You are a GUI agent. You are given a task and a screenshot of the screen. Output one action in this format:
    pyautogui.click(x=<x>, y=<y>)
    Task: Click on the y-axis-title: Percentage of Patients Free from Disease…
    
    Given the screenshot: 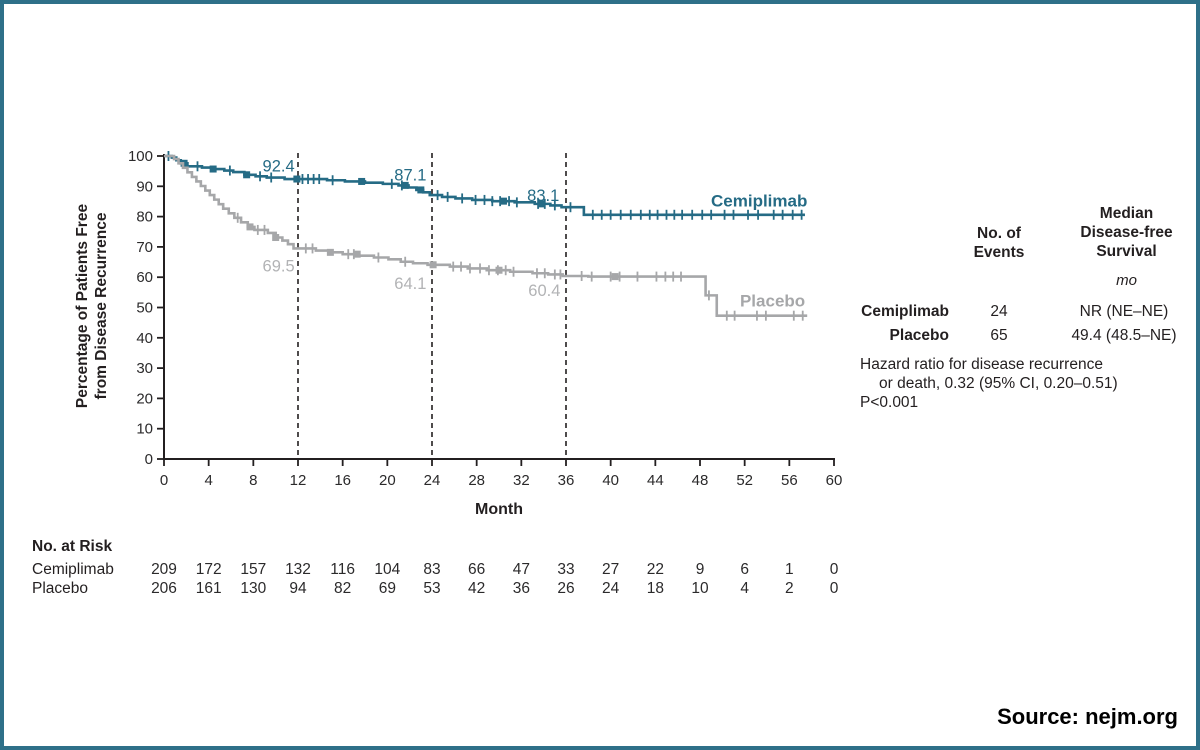 What is the action you would take?
    pyautogui.click(x=92, y=306)
    